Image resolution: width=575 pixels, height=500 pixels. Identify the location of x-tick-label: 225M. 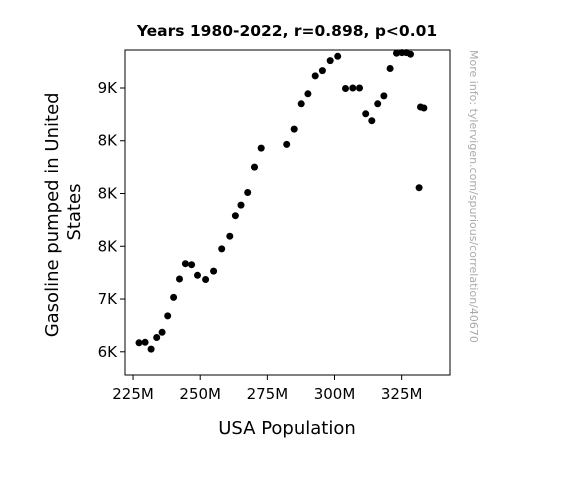
(133, 394).